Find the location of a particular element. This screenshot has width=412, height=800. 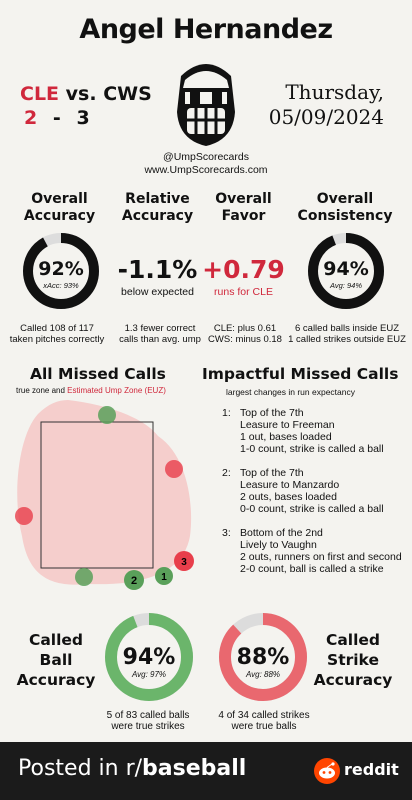

note-line: Called 108 of 117 is located at coordinates (57, 328).